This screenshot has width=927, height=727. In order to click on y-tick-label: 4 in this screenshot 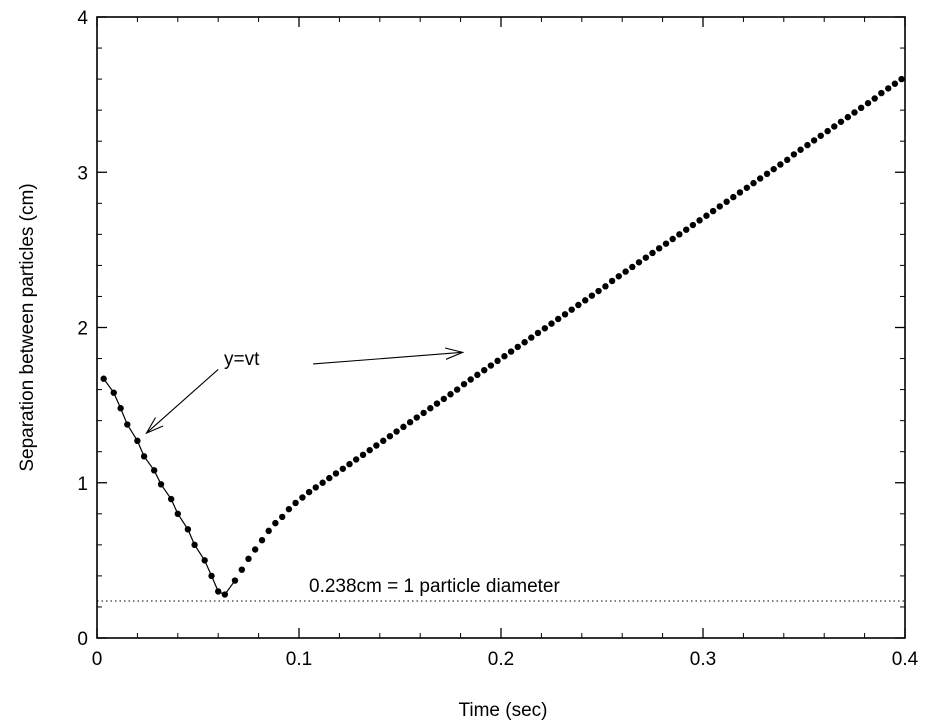, I will do `click(82, 18)`.